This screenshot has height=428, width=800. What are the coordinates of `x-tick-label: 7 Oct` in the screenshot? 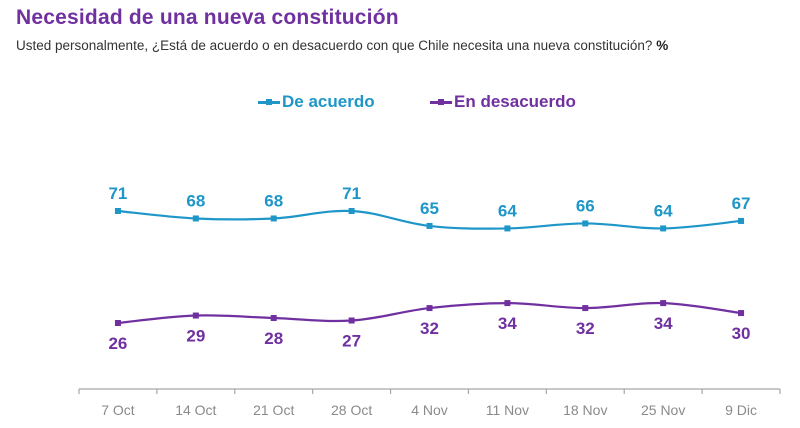 It's located at (118, 410).